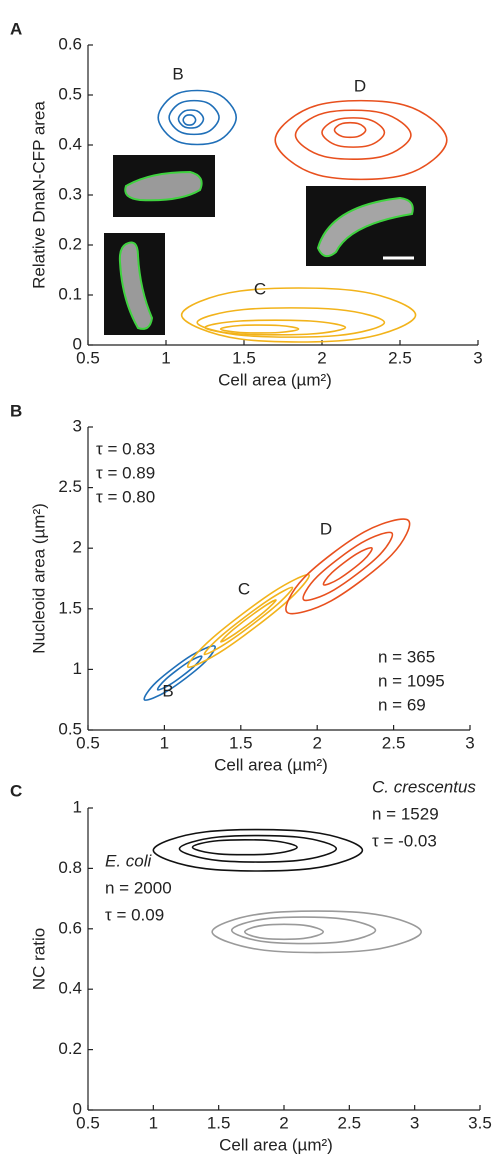 This screenshot has height=1163, width=493. Describe the element at coordinates (138, 887) in the screenshot. I see `n-label: n = 2000` at that location.